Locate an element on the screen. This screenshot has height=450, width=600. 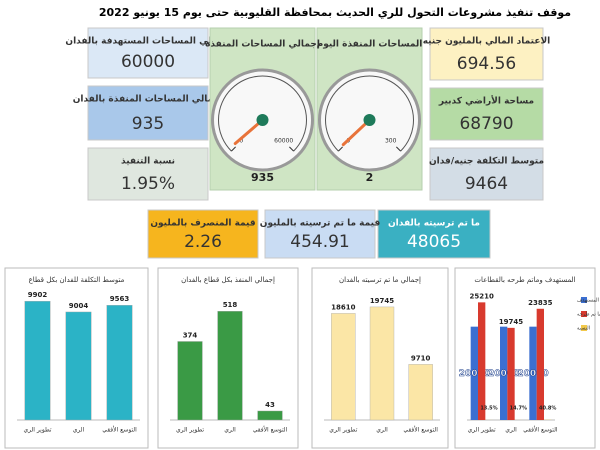
kpi-label: مساحة الأراضي كدبير is located at coordinates (486, 101).